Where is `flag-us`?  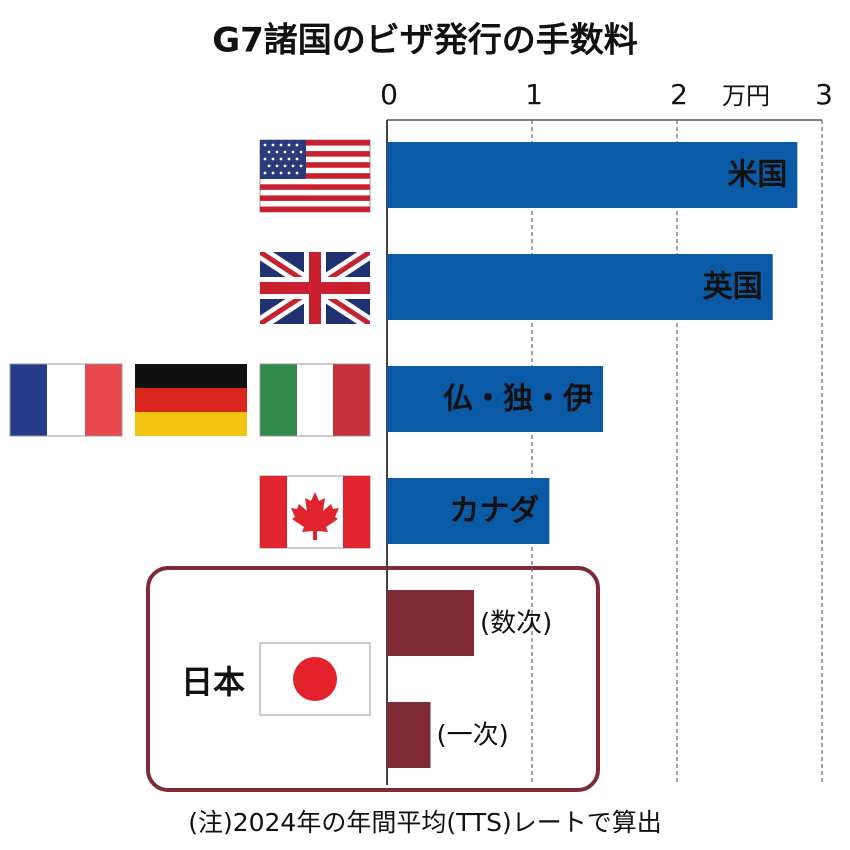 flag-us is located at coordinates (315, 176).